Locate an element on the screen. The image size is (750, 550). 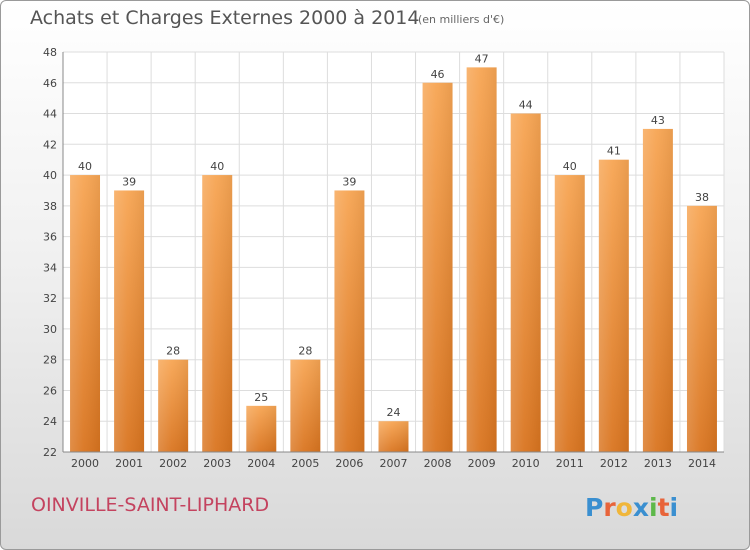
y-tick-label: 32 is located at coordinates (50, 298).